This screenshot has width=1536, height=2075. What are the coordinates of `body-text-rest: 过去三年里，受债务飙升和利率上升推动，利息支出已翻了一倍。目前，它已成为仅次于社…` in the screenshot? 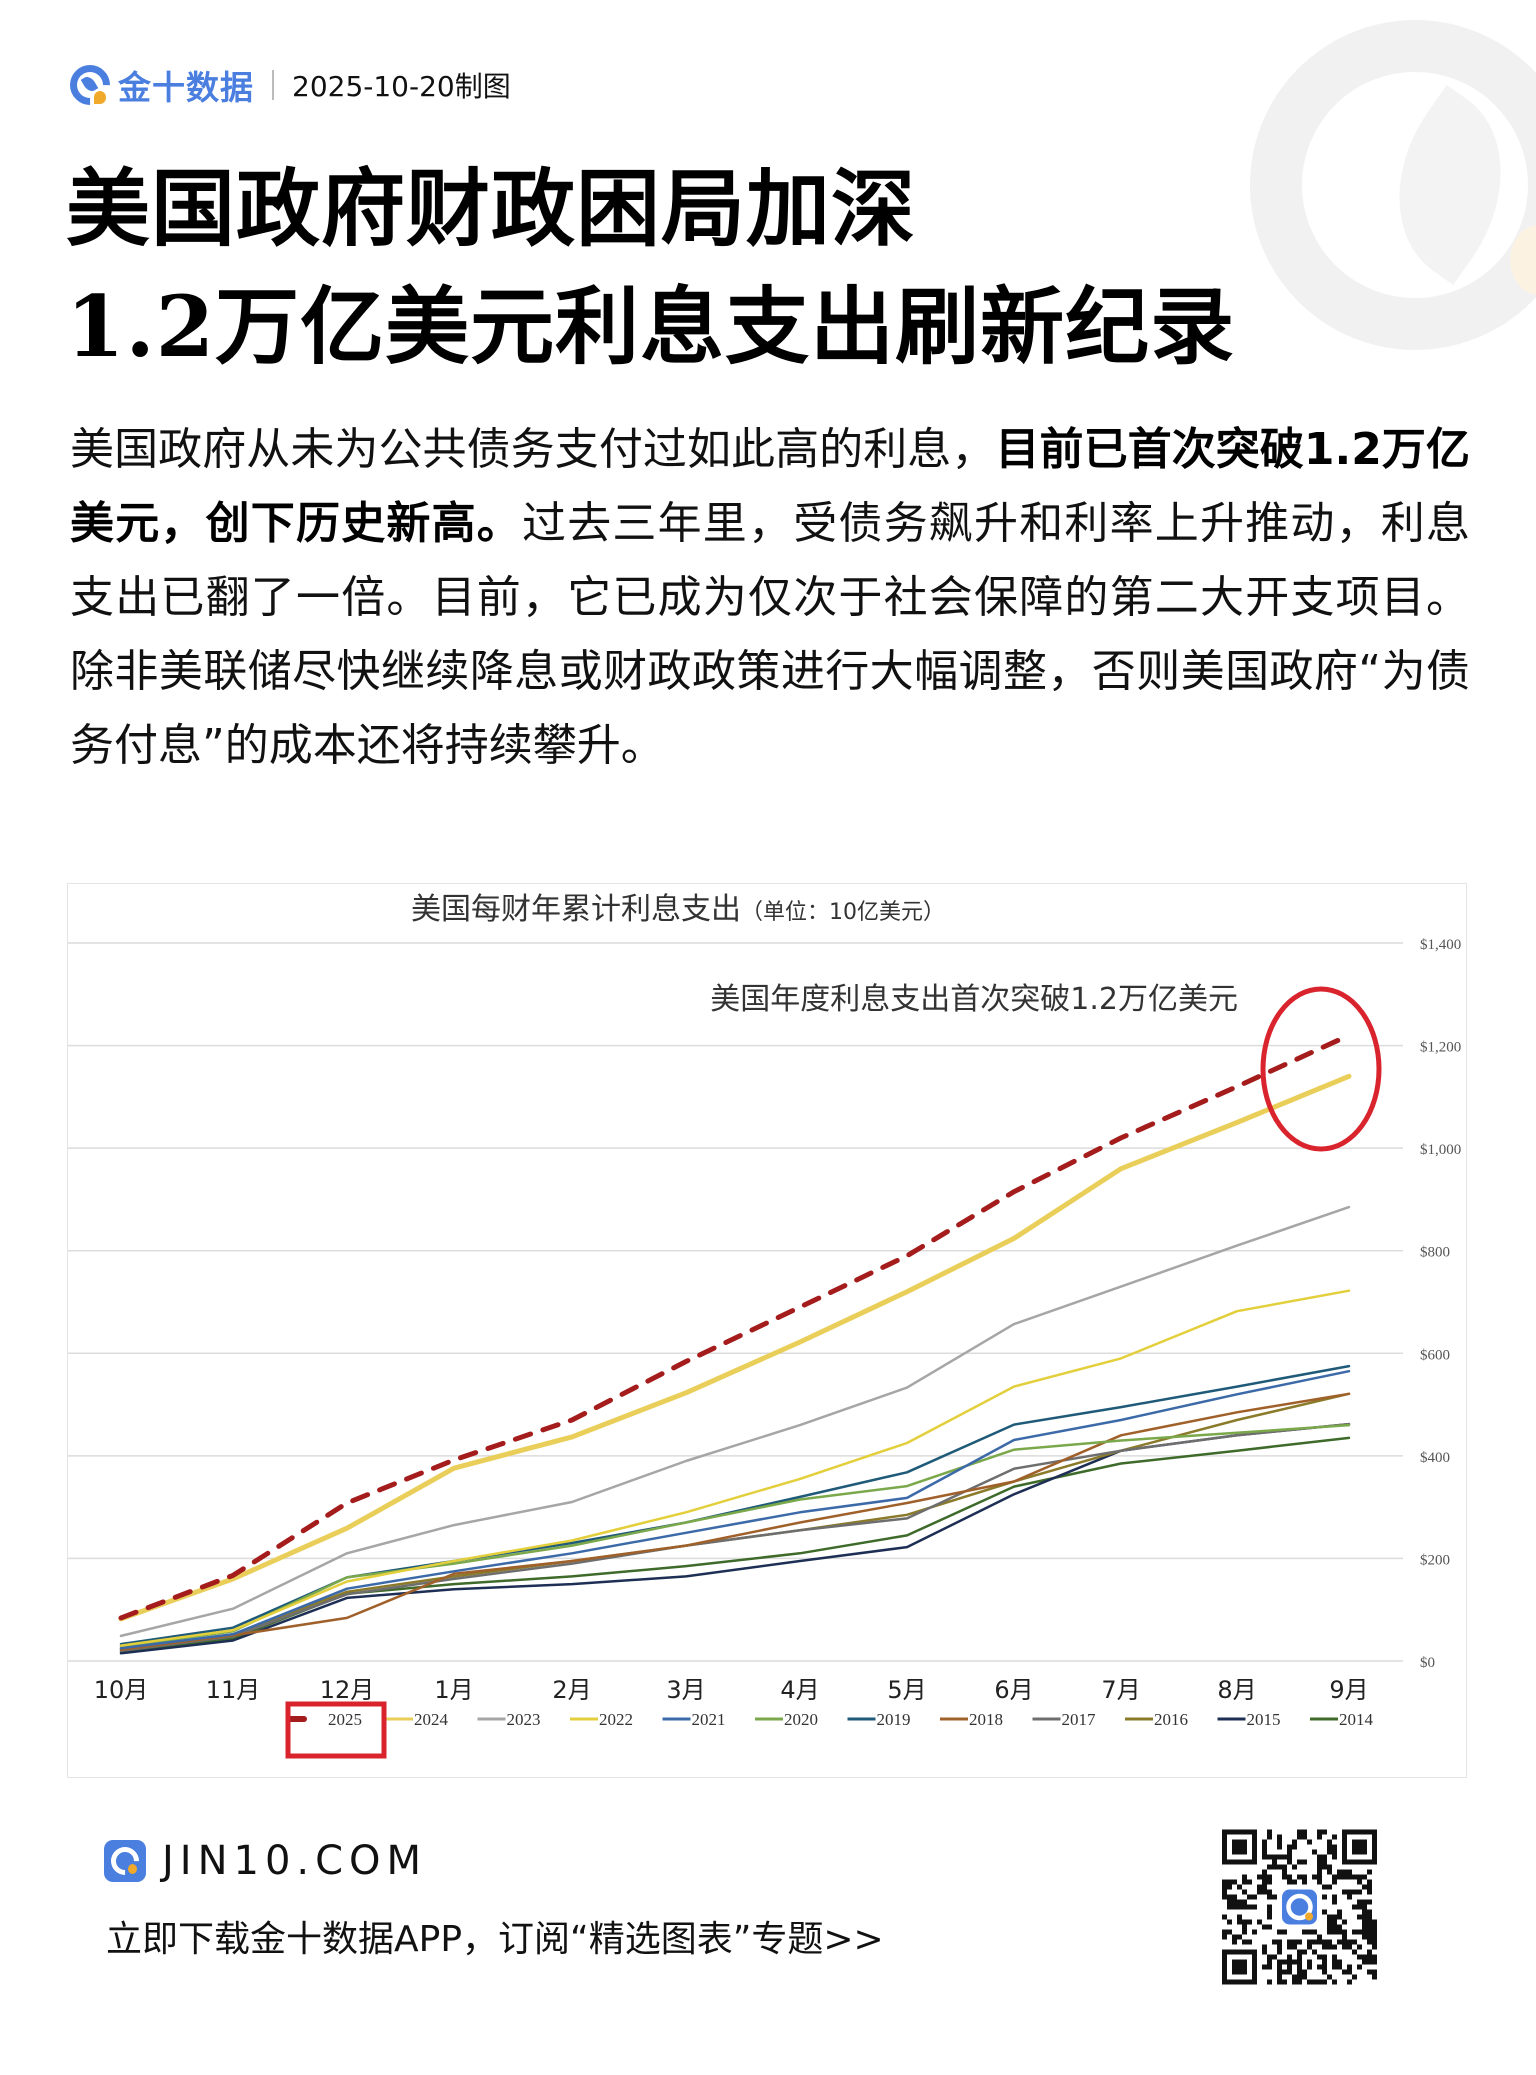 It's located at (770, 634).